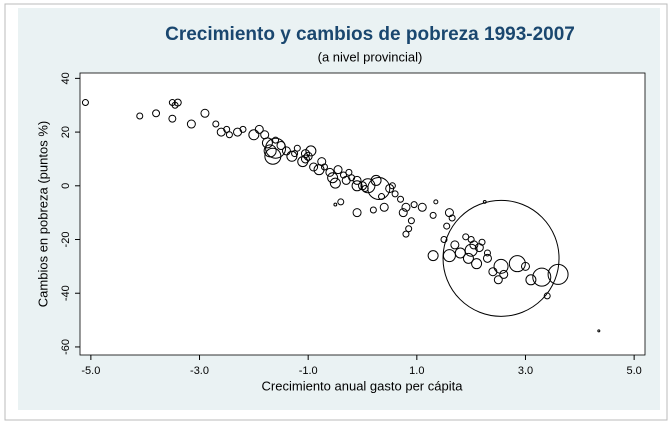 The image size is (671, 422). What do you see at coordinates (416, 371) in the screenshot?
I see `x-tick-label: 1.0` at bounding box center [416, 371].